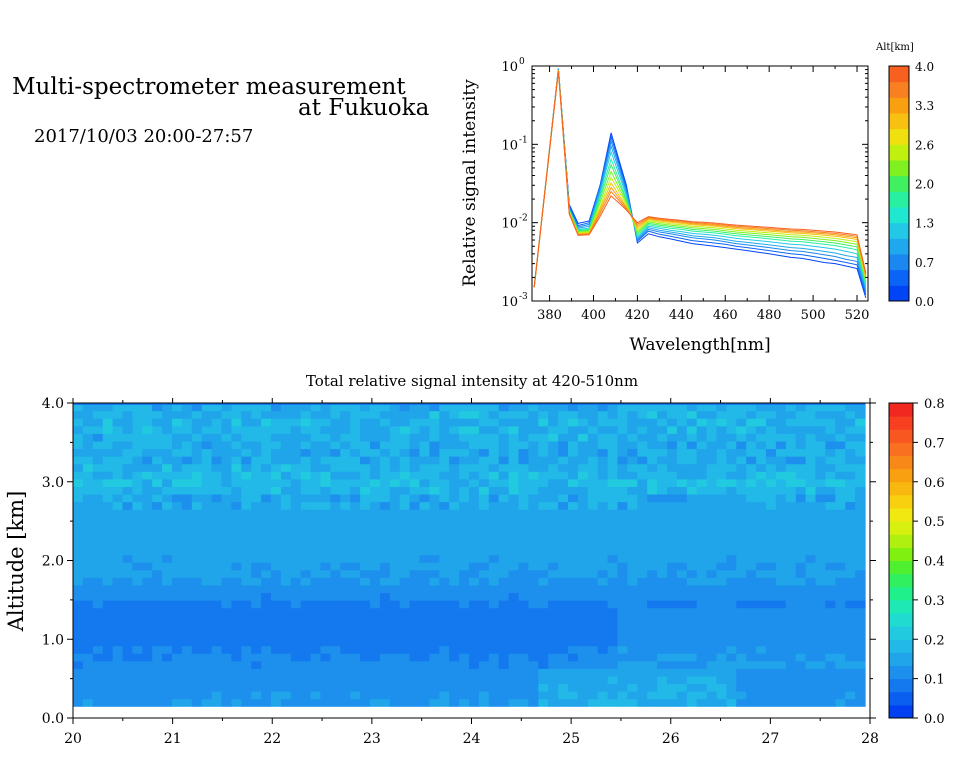 The height and width of the screenshot is (770, 960). What do you see at coordinates (725, 315) in the screenshot?
I see `spectrum-x-tick-label: 460` at bounding box center [725, 315].